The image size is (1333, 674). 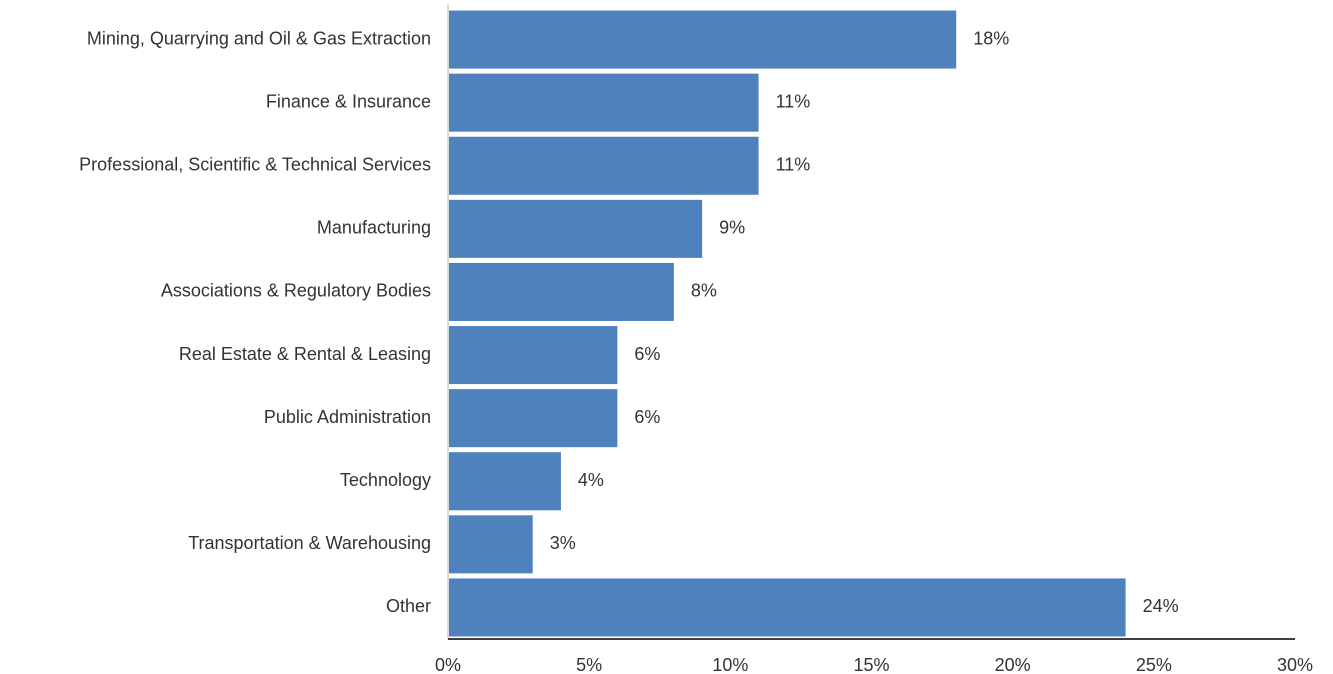 I want to click on category-label: Other, so click(x=408, y=606).